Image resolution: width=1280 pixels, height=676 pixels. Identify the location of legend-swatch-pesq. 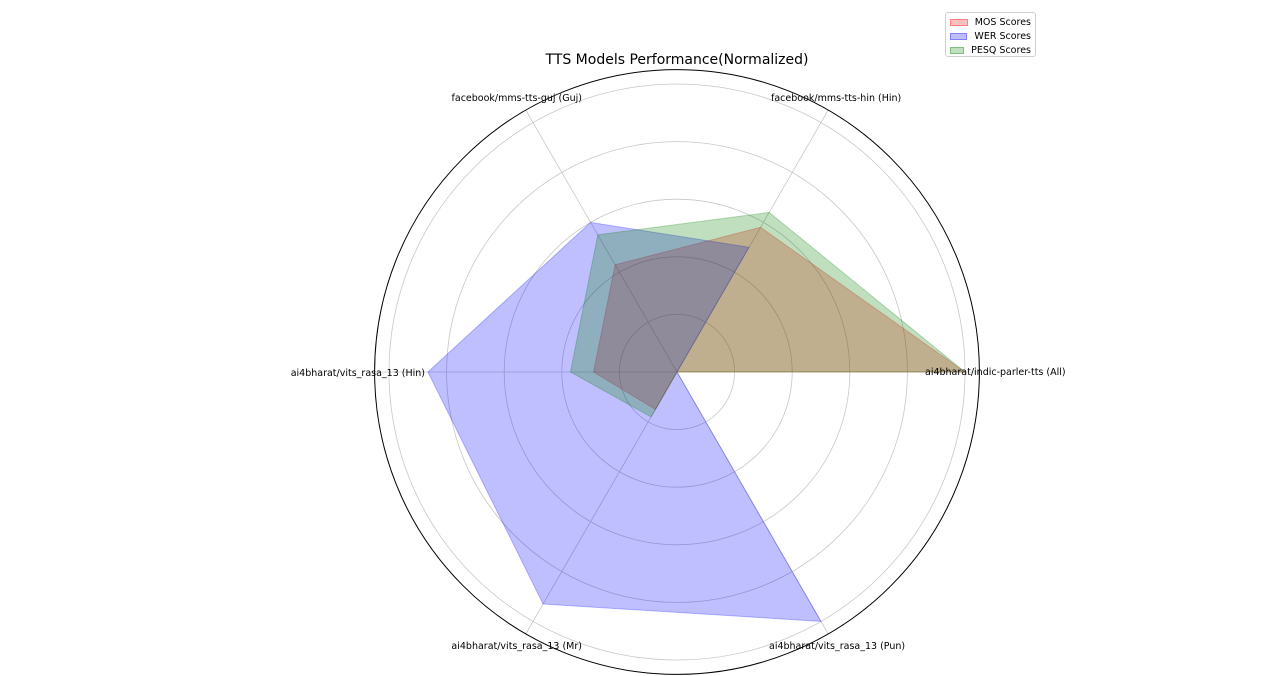
(957, 50).